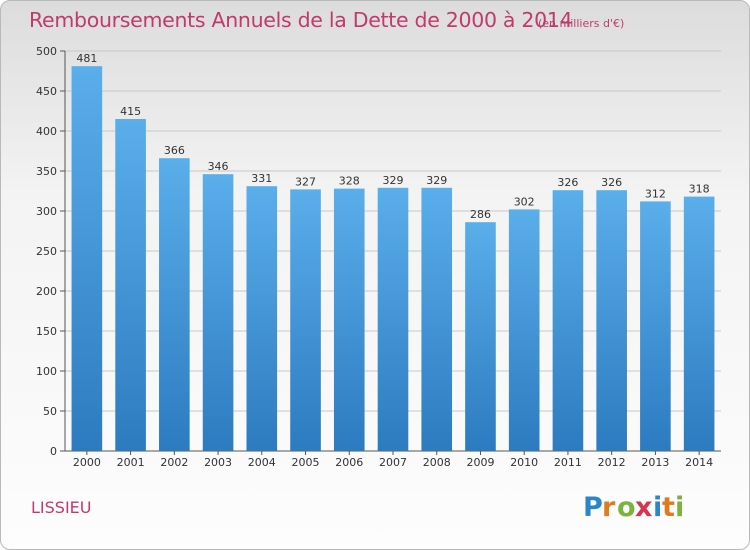  I want to click on bar-2000, so click(87, 258).